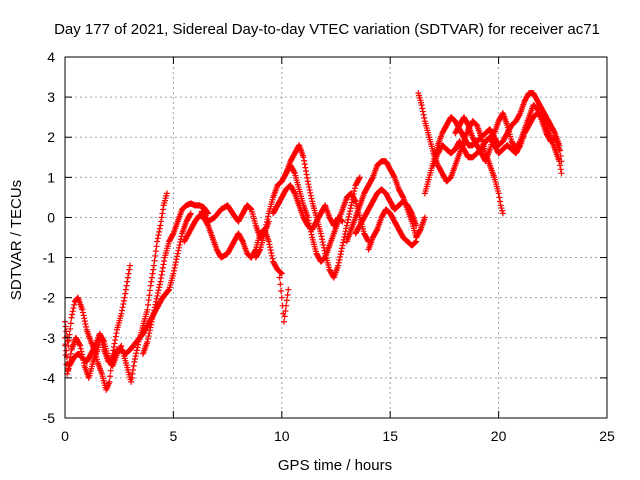 The height and width of the screenshot is (480, 640). What do you see at coordinates (49, 378) in the screenshot?
I see `y-tick-label: -4` at bounding box center [49, 378].